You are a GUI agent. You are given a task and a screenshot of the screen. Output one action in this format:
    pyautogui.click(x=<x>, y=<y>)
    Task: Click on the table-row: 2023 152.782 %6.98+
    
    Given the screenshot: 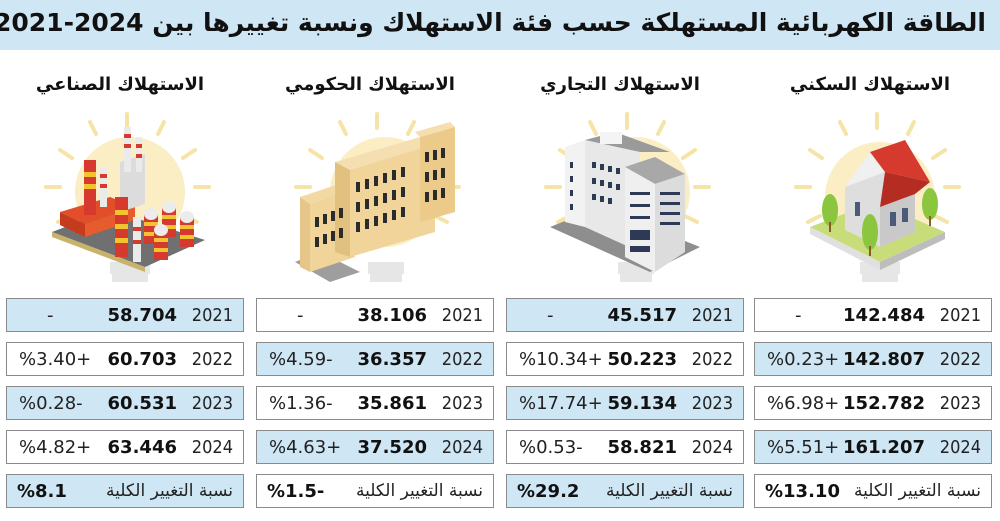 What is the action you would take?
    pyautogui.click(x=873, y=403)
    